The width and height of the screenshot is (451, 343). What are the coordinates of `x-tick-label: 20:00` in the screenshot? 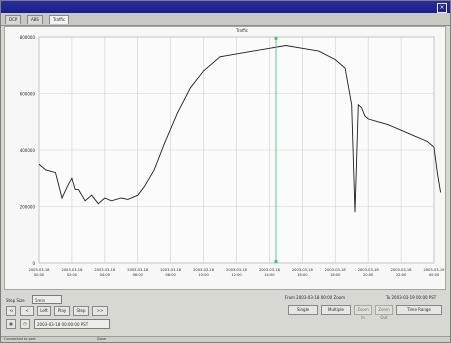 It's located at (368, 275).